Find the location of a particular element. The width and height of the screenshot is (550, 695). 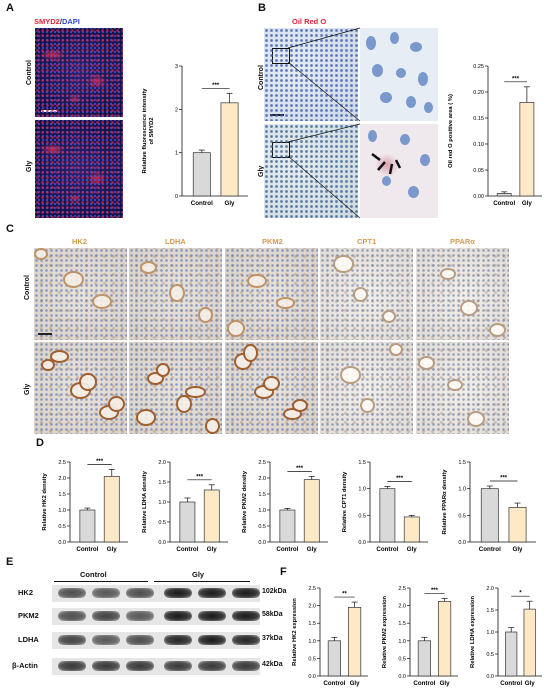

y-tick-label: 2.0 is located at coordinates (162, 463).